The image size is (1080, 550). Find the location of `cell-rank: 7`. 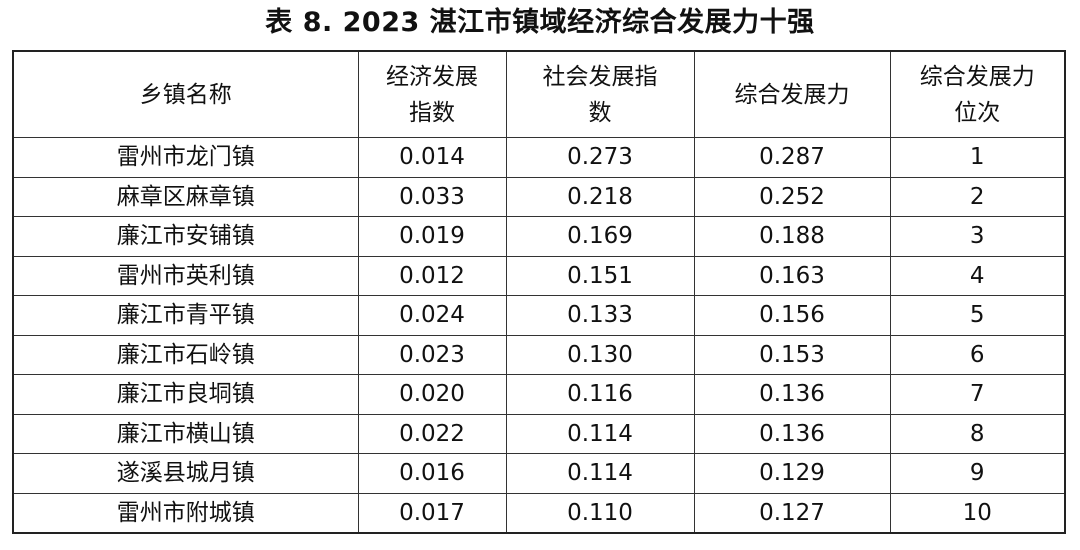

cell-rank: 7 is located at coordinates (977, 394).